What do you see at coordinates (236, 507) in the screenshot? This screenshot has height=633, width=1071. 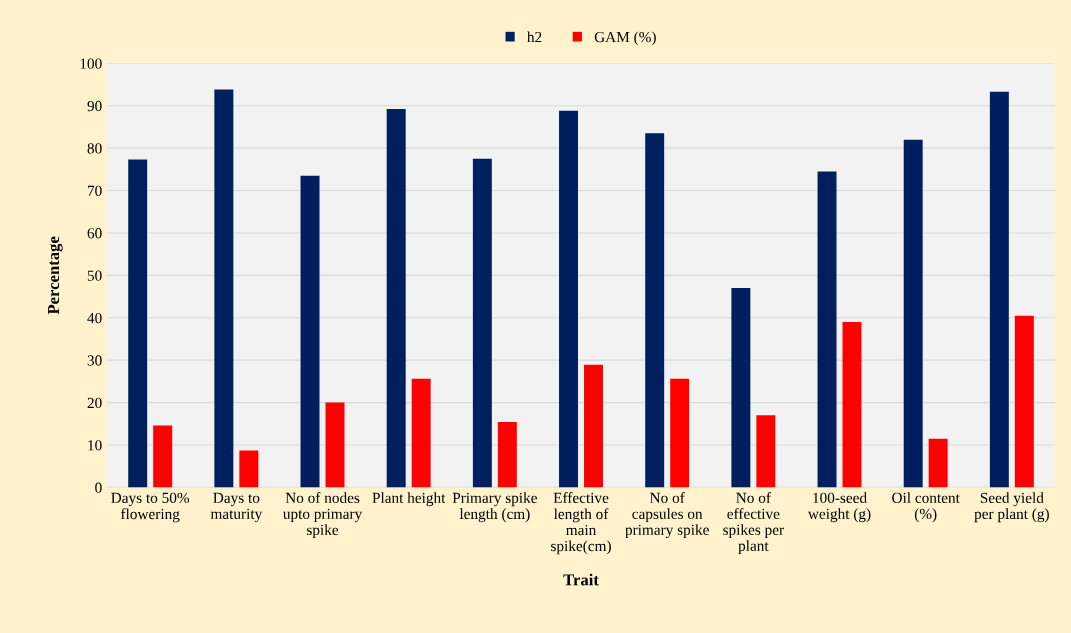 I see `x-tick-label: Days to maturity` at bounding box center [236, 507].